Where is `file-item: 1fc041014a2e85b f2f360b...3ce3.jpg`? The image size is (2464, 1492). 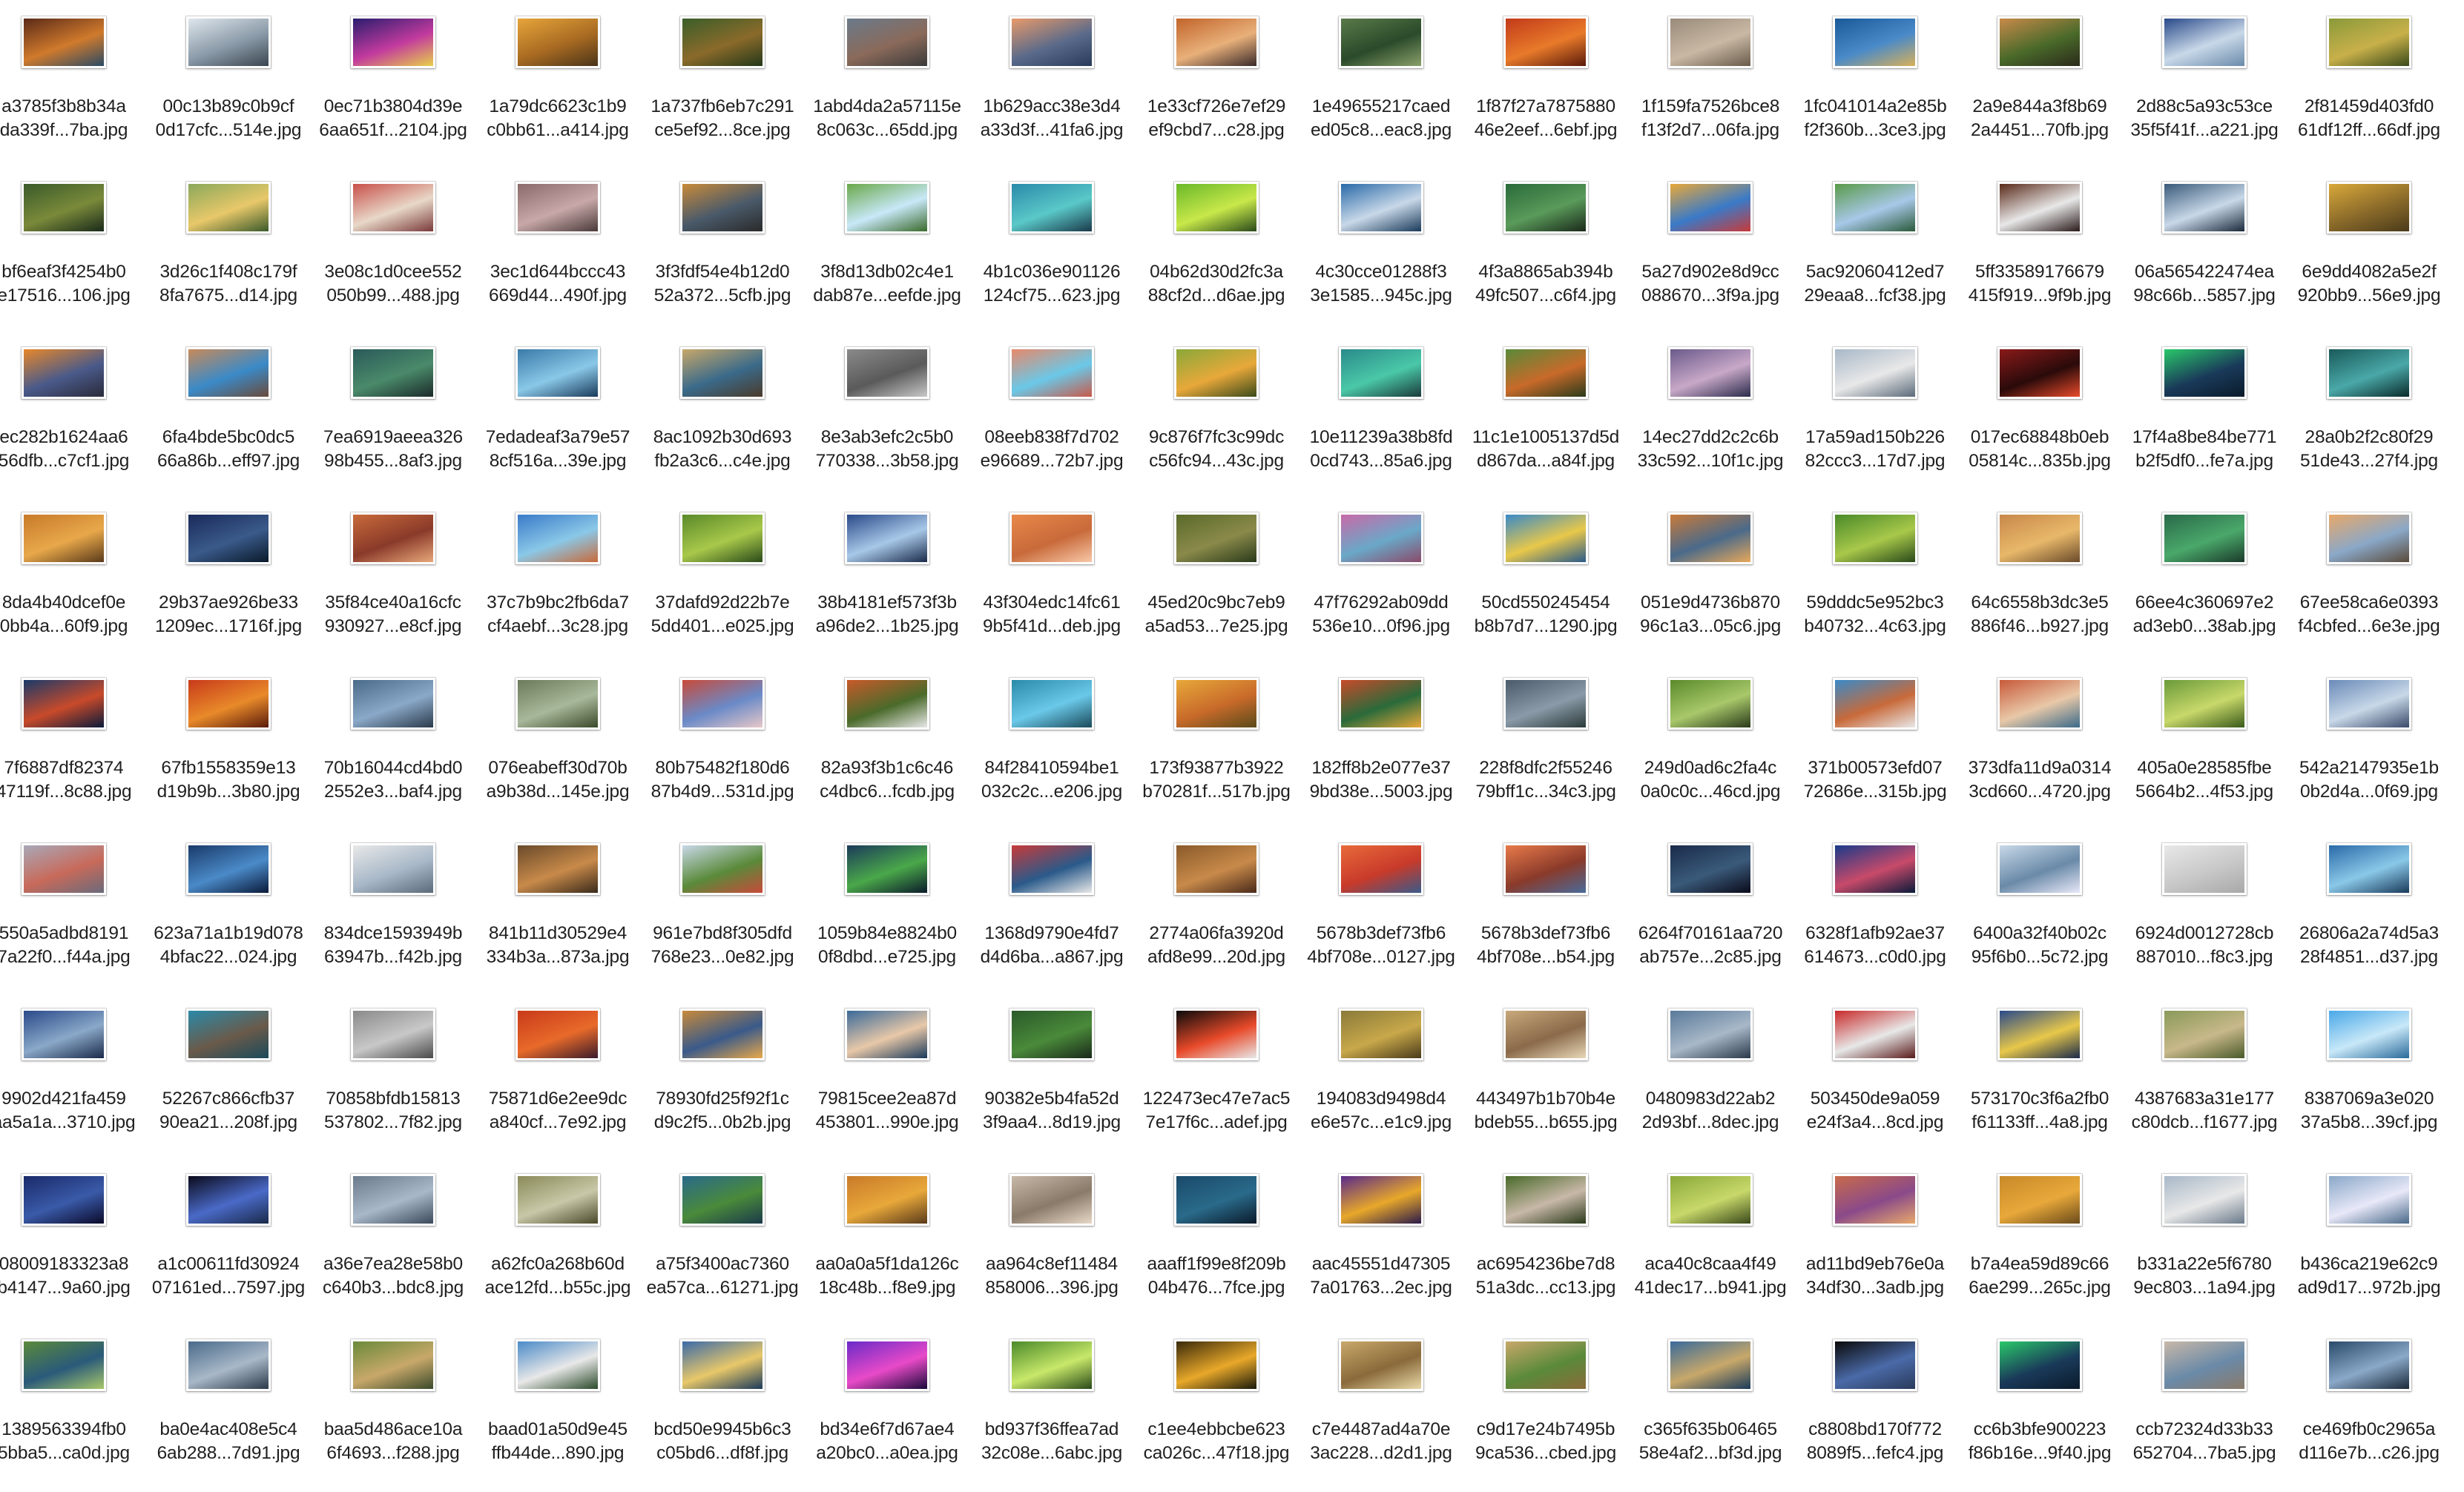
file-item: 1fc041014a2e85b f2f360b...3ce3.jpg is located at coordinates (1875, 83).